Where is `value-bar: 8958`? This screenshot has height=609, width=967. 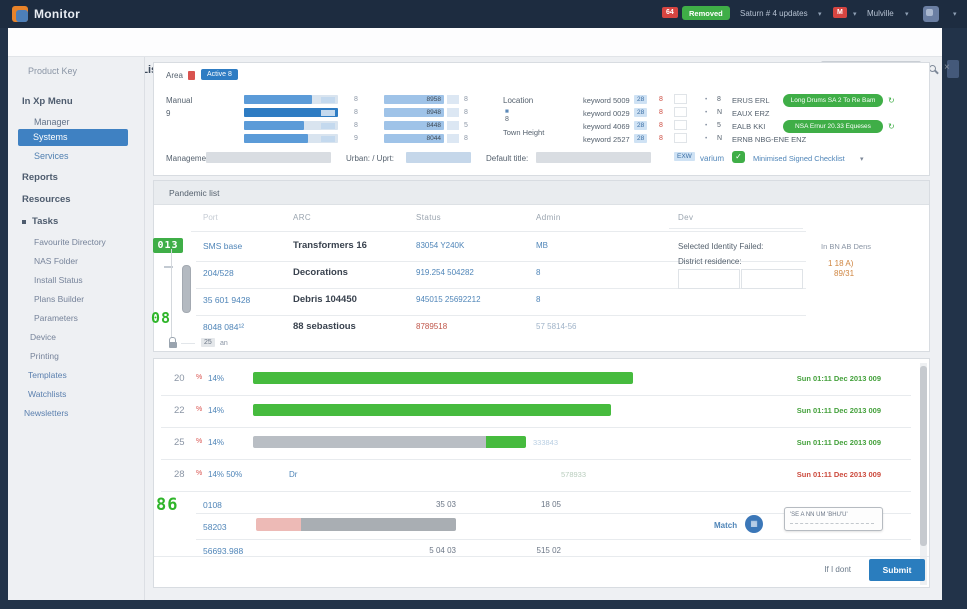 value-bar: 8958 is located at coordinates (414, 99).